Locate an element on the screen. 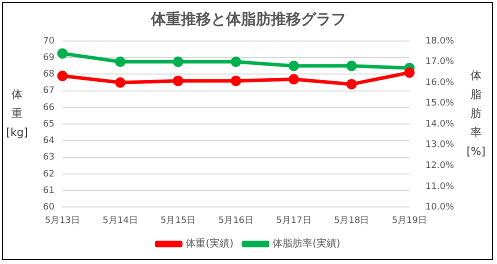 Image resolution: width=497 pixels, height=264 pixels. y2-tick-label: 11.0% is located at coordinates (439, 187).